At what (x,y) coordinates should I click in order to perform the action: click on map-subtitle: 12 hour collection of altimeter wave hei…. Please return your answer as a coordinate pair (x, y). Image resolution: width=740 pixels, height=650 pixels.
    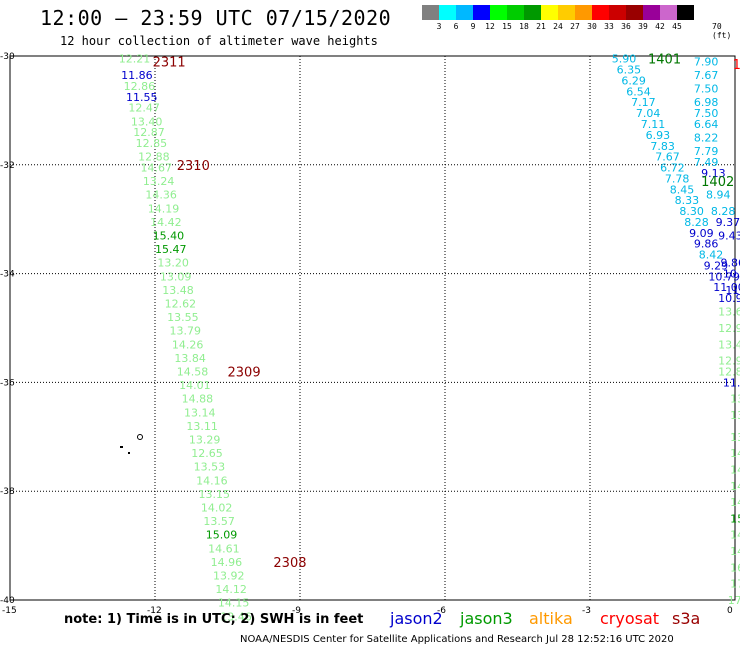
    Looking at the image, I should click on (219, 41).